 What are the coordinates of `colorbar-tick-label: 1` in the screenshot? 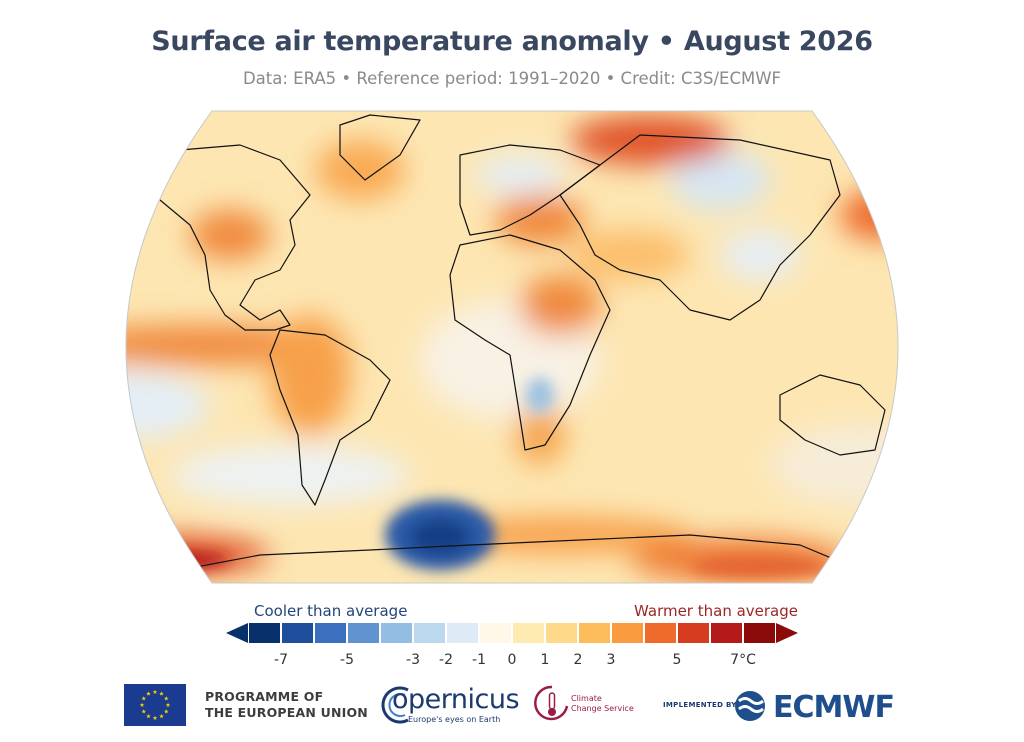 It's located at (545, 660).